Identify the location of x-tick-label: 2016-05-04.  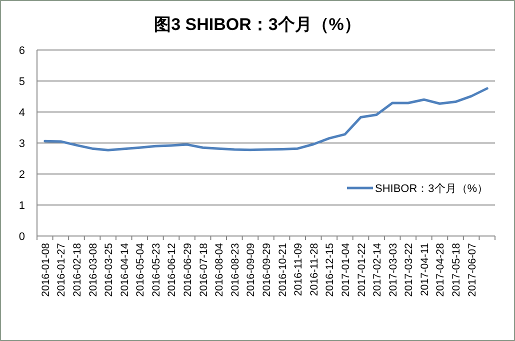
(140, 269).